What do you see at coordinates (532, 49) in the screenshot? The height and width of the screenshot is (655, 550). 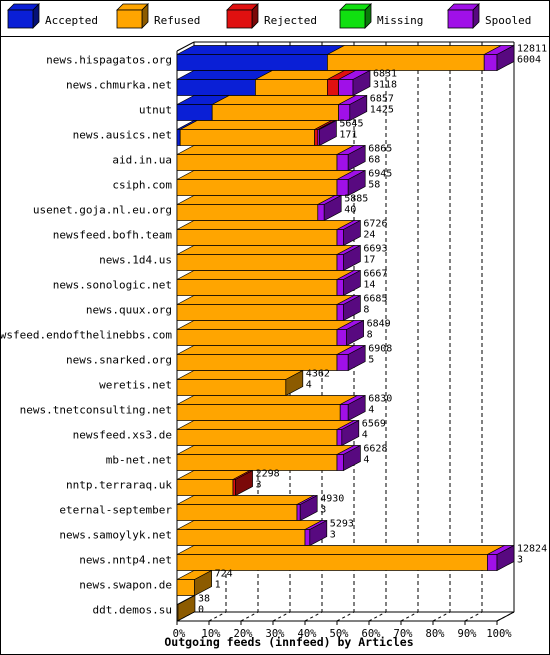 I see `data-label-total: 12811` at bounding box center [532, 49].